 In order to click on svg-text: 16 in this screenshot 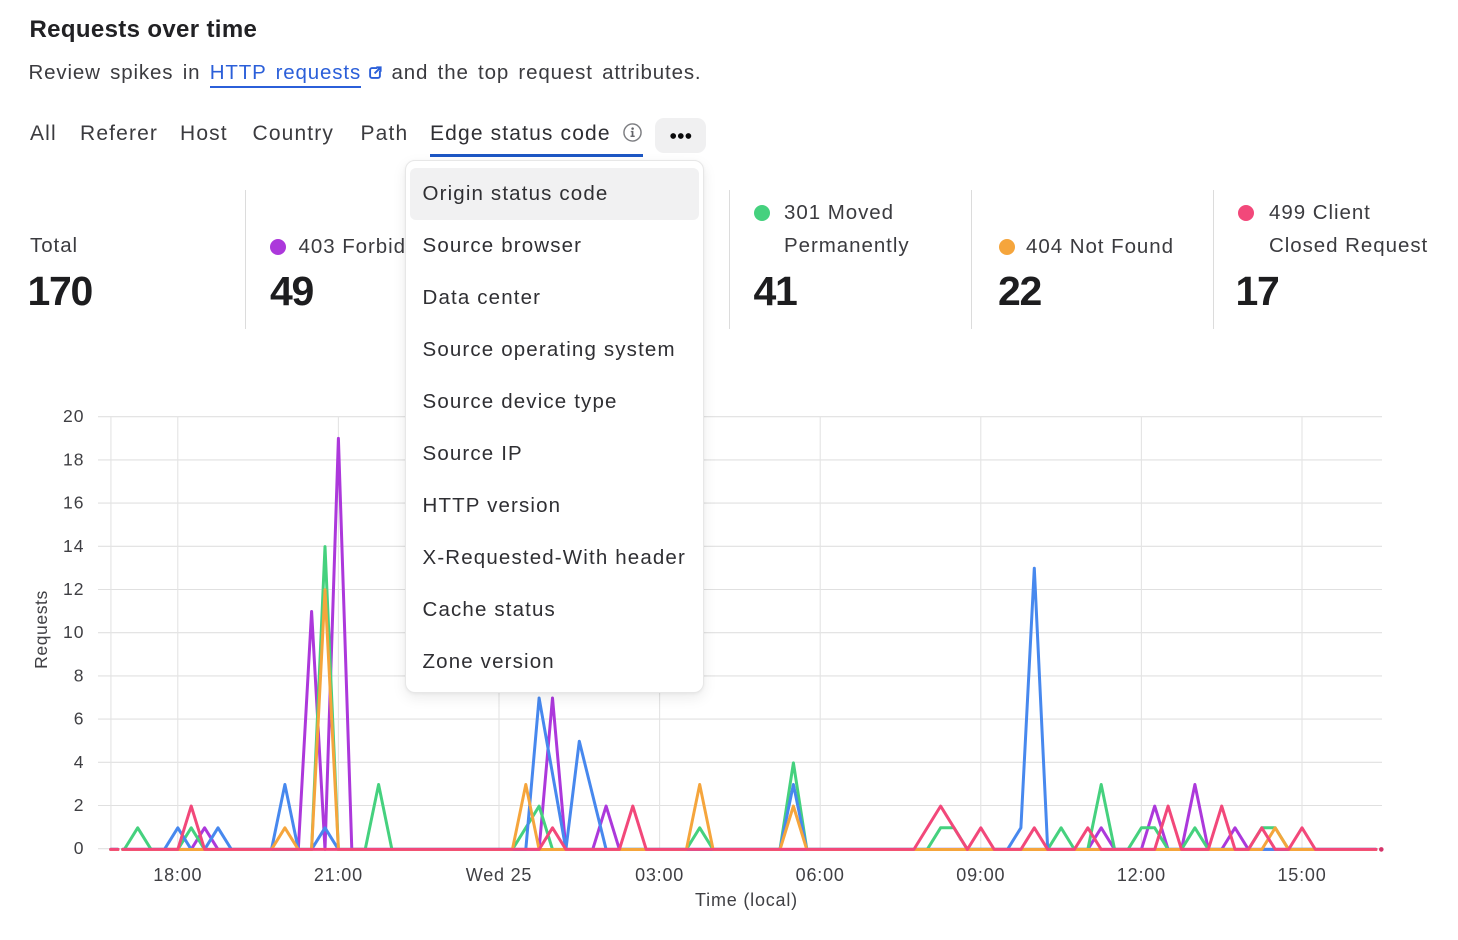, I will do `click(73, 503)`.